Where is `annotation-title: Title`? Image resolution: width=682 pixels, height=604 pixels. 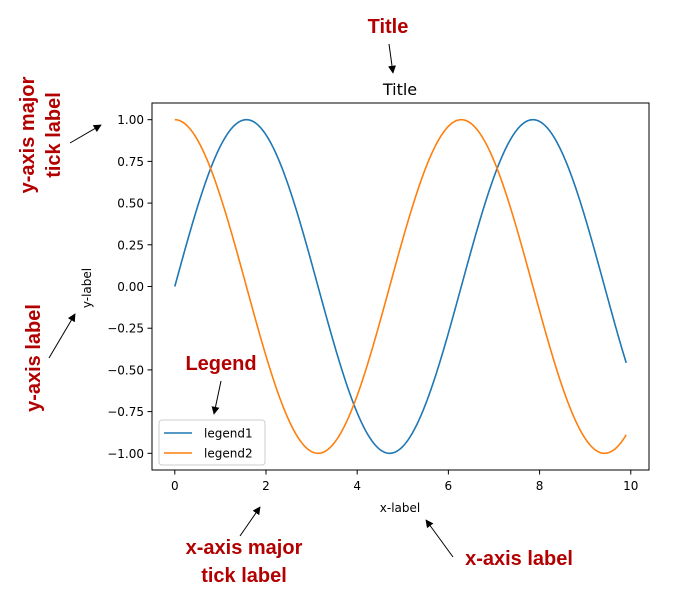
annotation-title: Title is located at coordinates (388, 27).